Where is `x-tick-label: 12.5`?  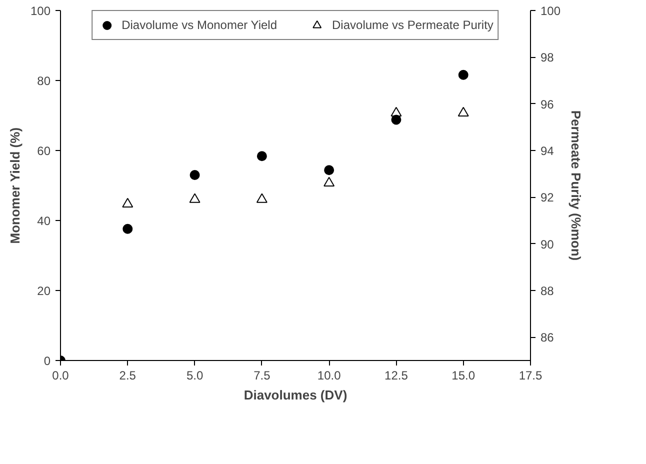
x-tick-label: 12.5 is located at coordinates (396, 375).